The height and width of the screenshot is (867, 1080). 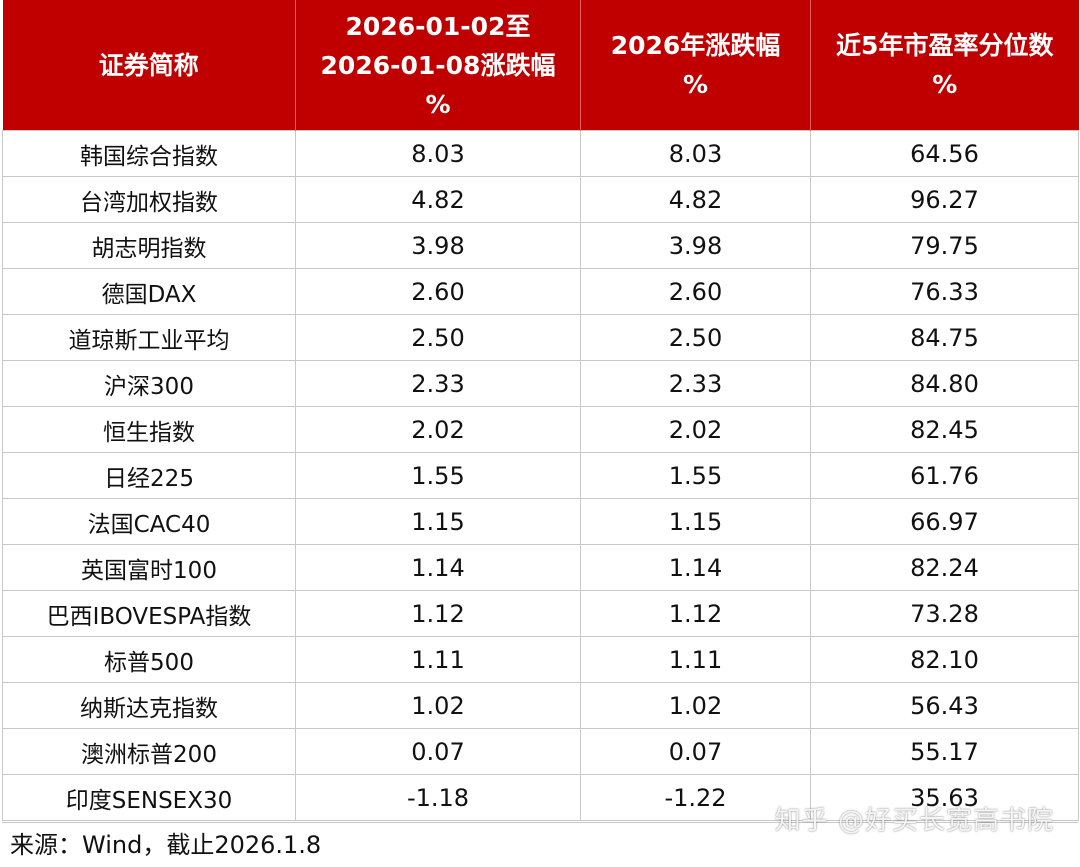 What do you see at coordinates (149, 797) in the screenshot?
I see `cell-security-name: 印度SENSEX30` at bounding box center [149, 797].